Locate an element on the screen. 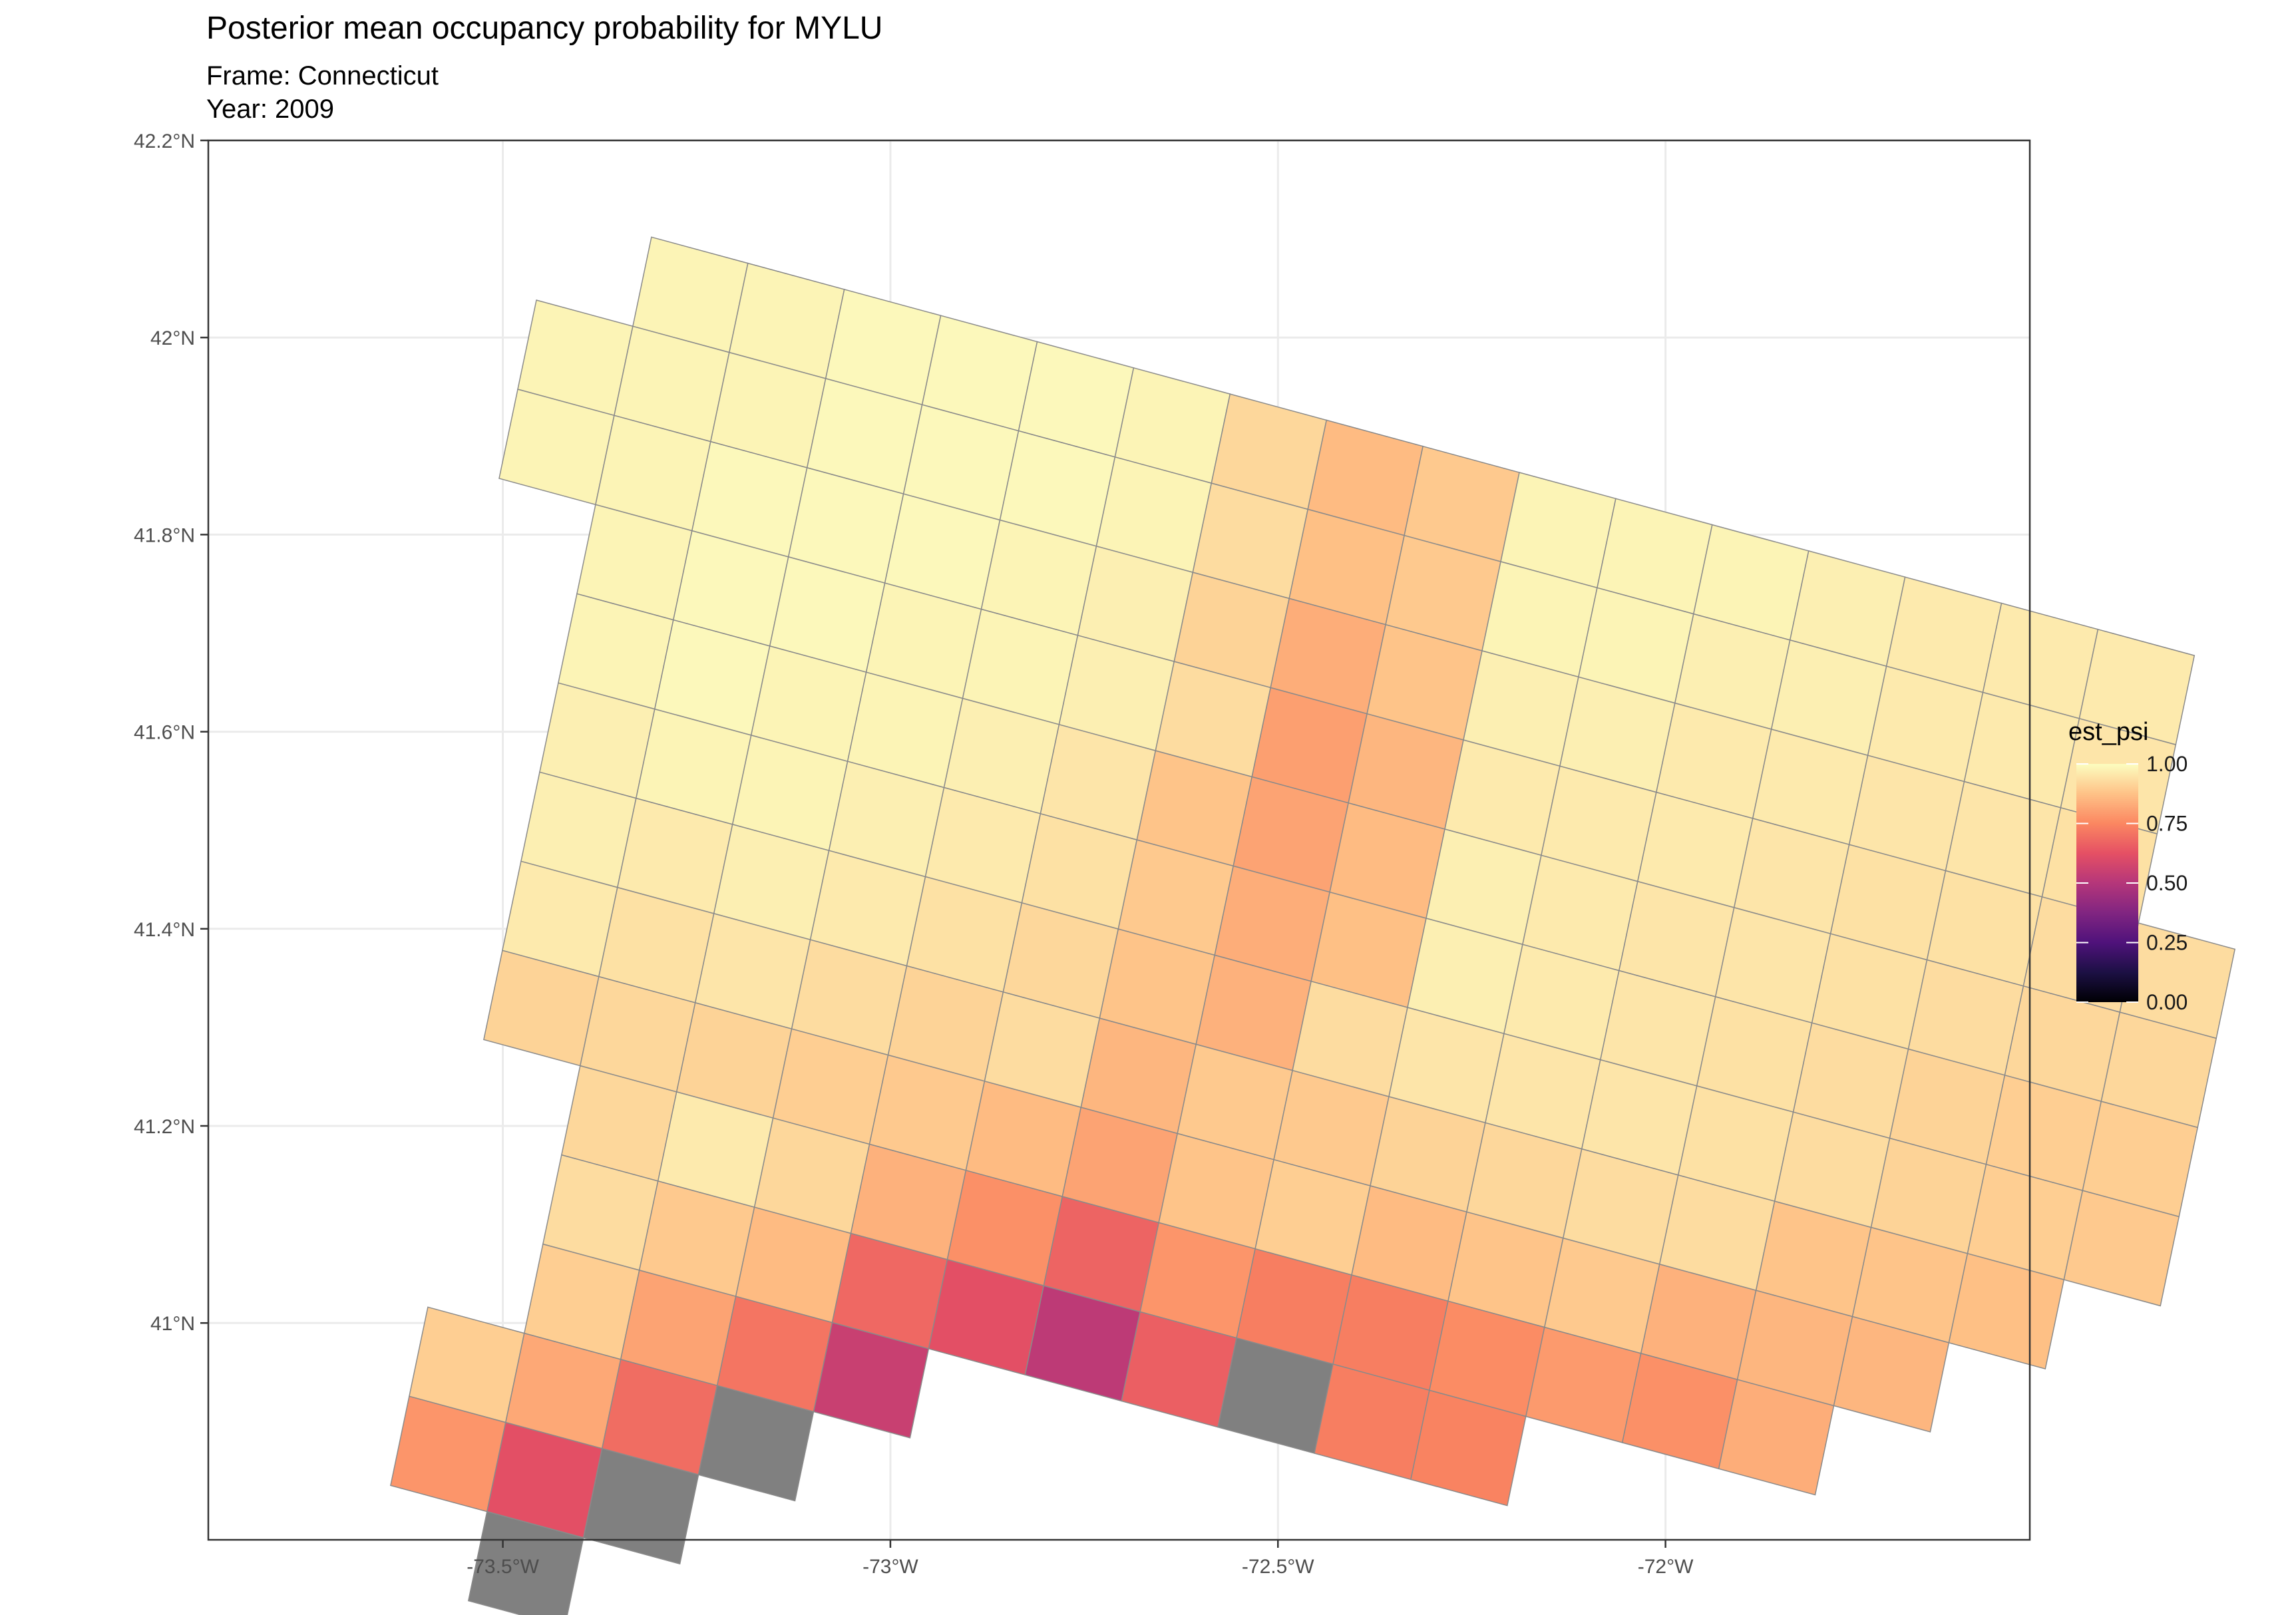  x-tick-label: -73°W is located at coordinates (890, 1567).